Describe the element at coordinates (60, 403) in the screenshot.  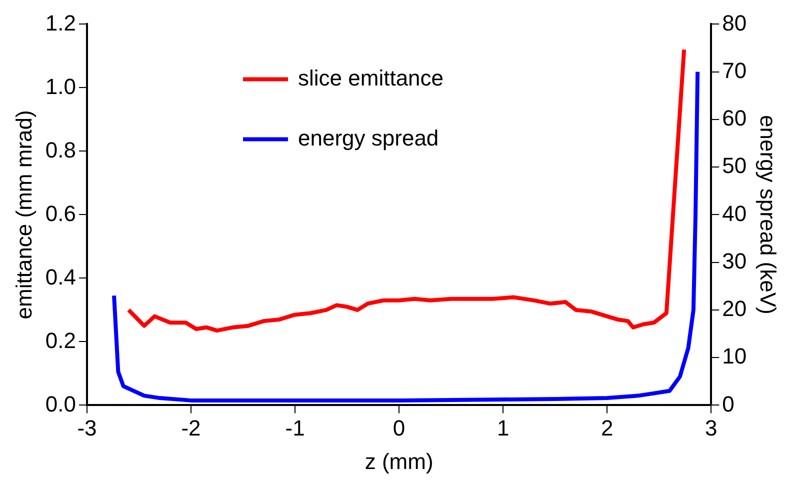
I see `y-tick-label: 0.0` at that location.